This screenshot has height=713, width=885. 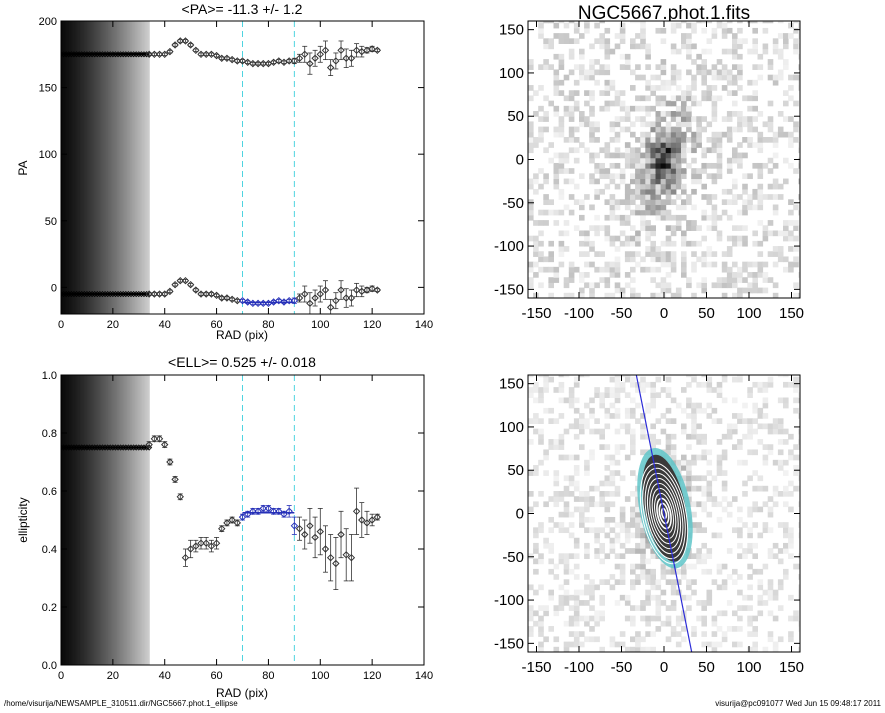 I want to click on y-tick-label: -50, so click(x=513, y=557).